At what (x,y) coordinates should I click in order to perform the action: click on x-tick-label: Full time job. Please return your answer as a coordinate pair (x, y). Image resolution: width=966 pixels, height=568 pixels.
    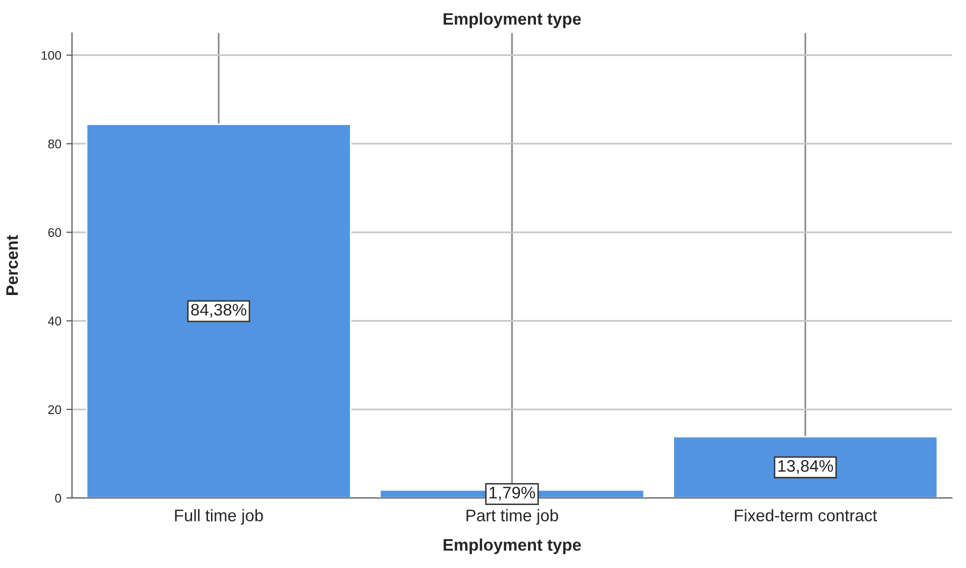
    Looking at the image, I should click on (219, 517).